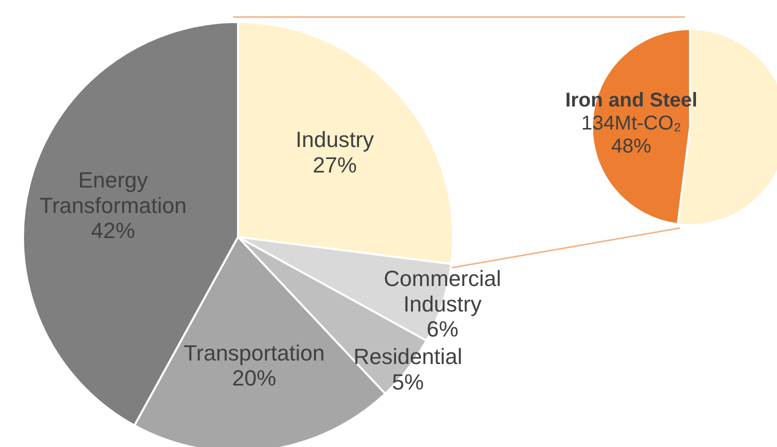 Image resolution: width=777 pixels, height=447 pixels. I want to click on data-label: 27%, so click(334, 164).